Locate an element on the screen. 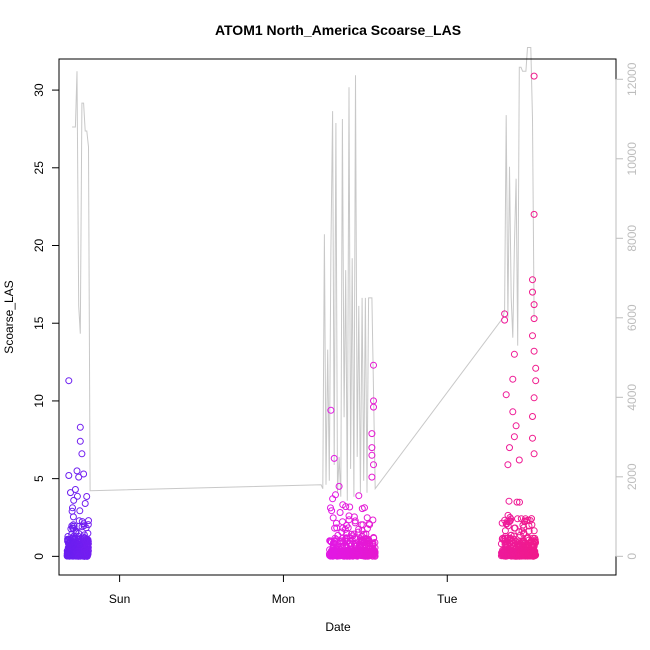 Image resolution: width=650 pixels, height=650 pixels. y2-tick-label: 12000 is located at coordinates (632, 79).